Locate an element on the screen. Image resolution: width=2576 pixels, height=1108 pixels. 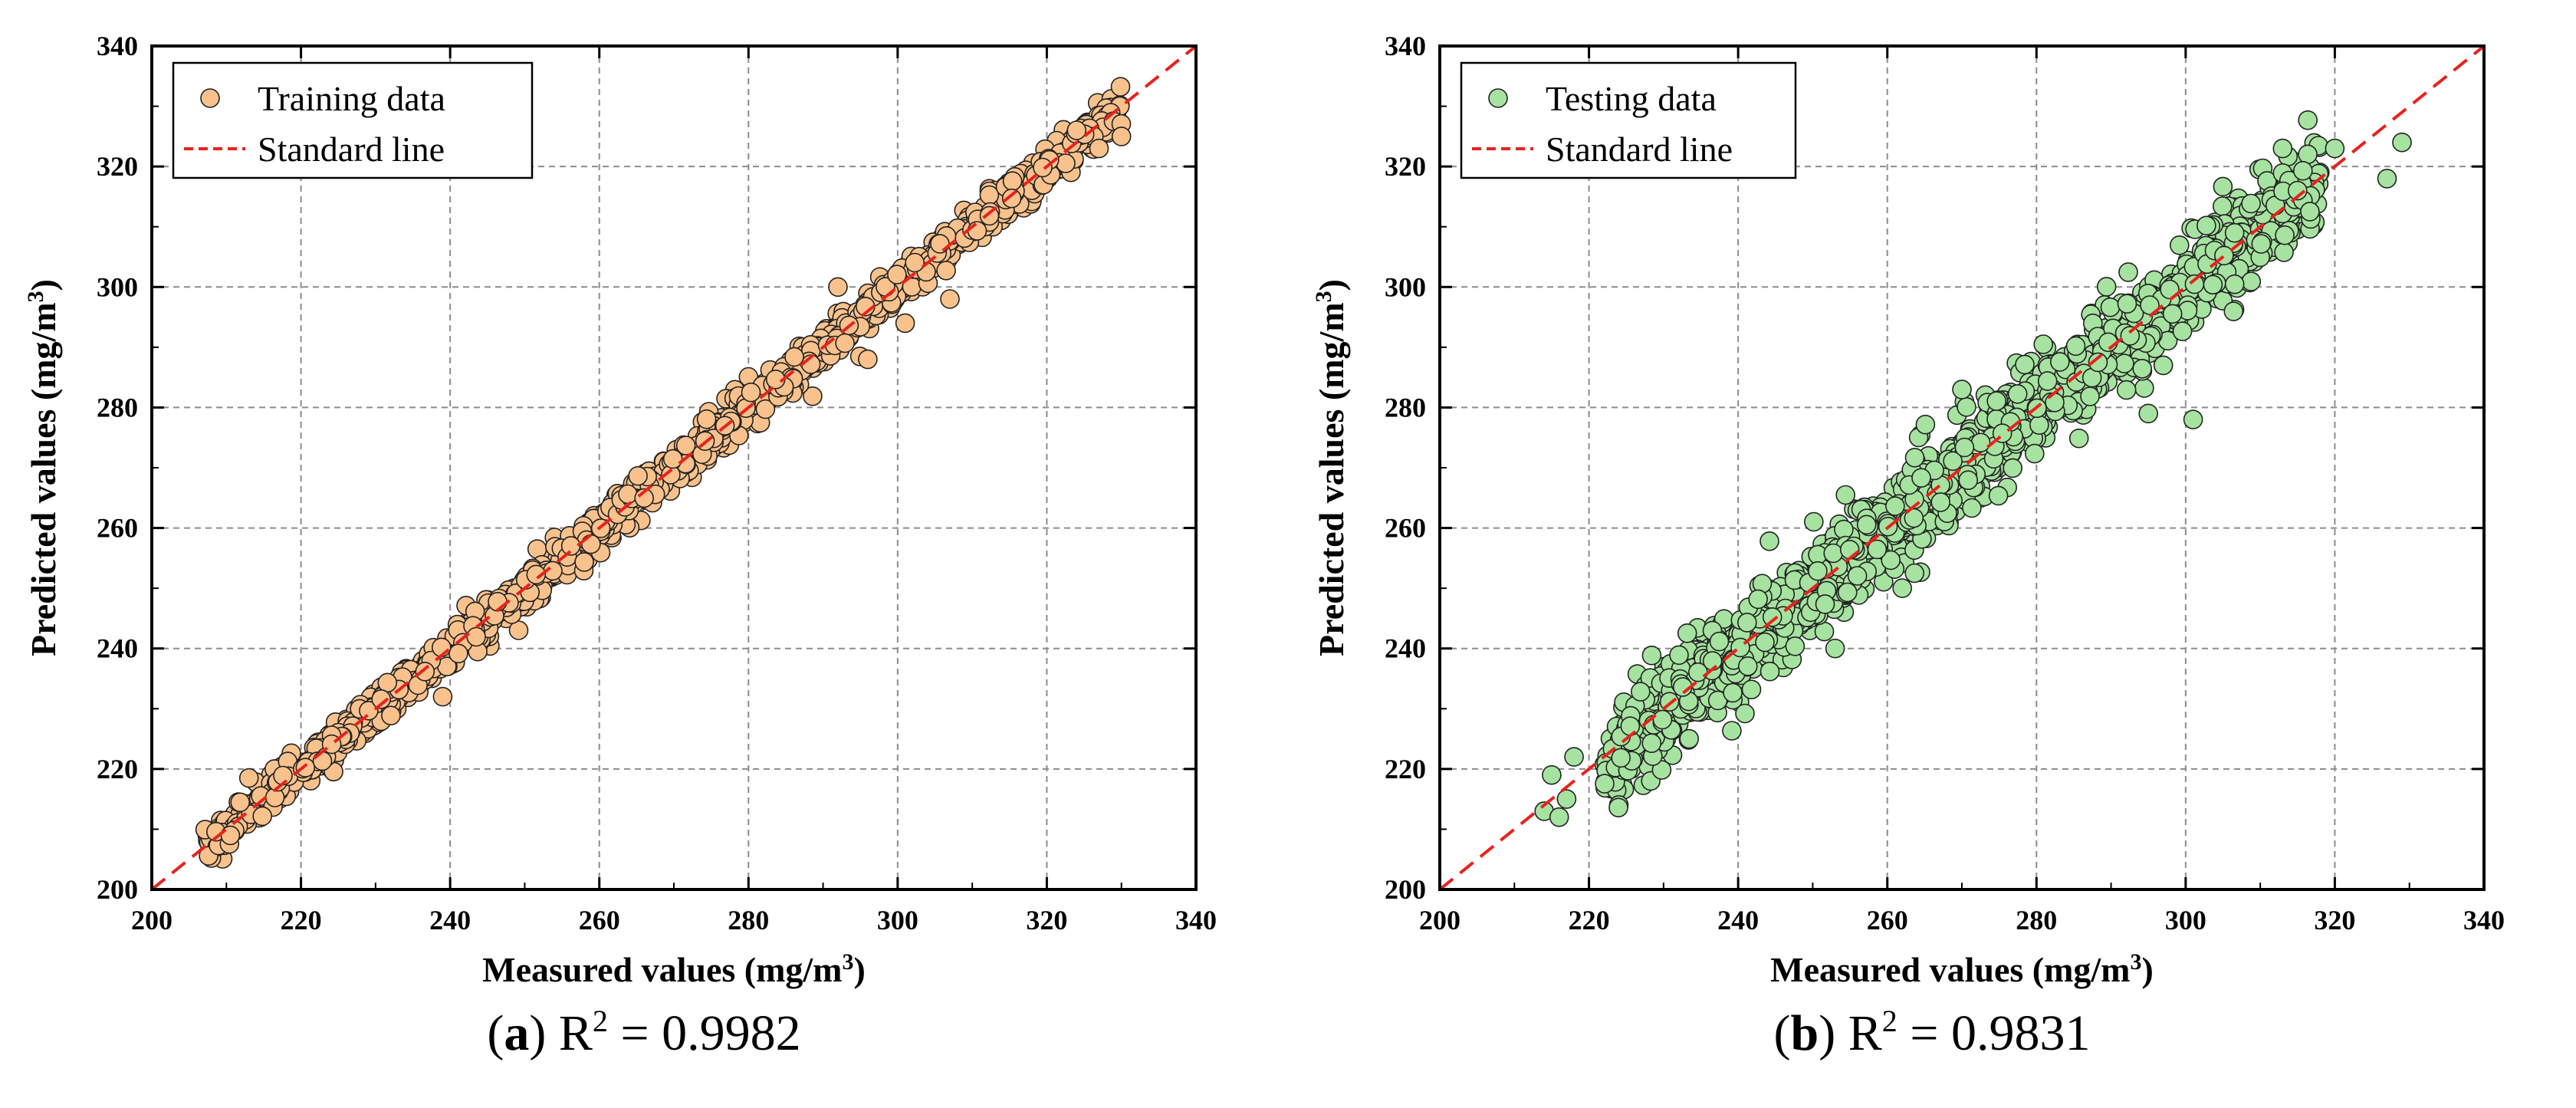
legend-box is located at coordinates (1628, 120).